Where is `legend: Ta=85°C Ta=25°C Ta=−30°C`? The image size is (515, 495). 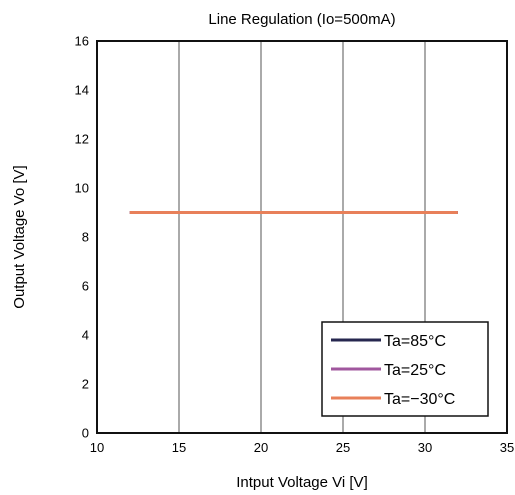 legend: Ta=85°C Ta=25°C Ta=−30°C is located at coordinates (405, 369).